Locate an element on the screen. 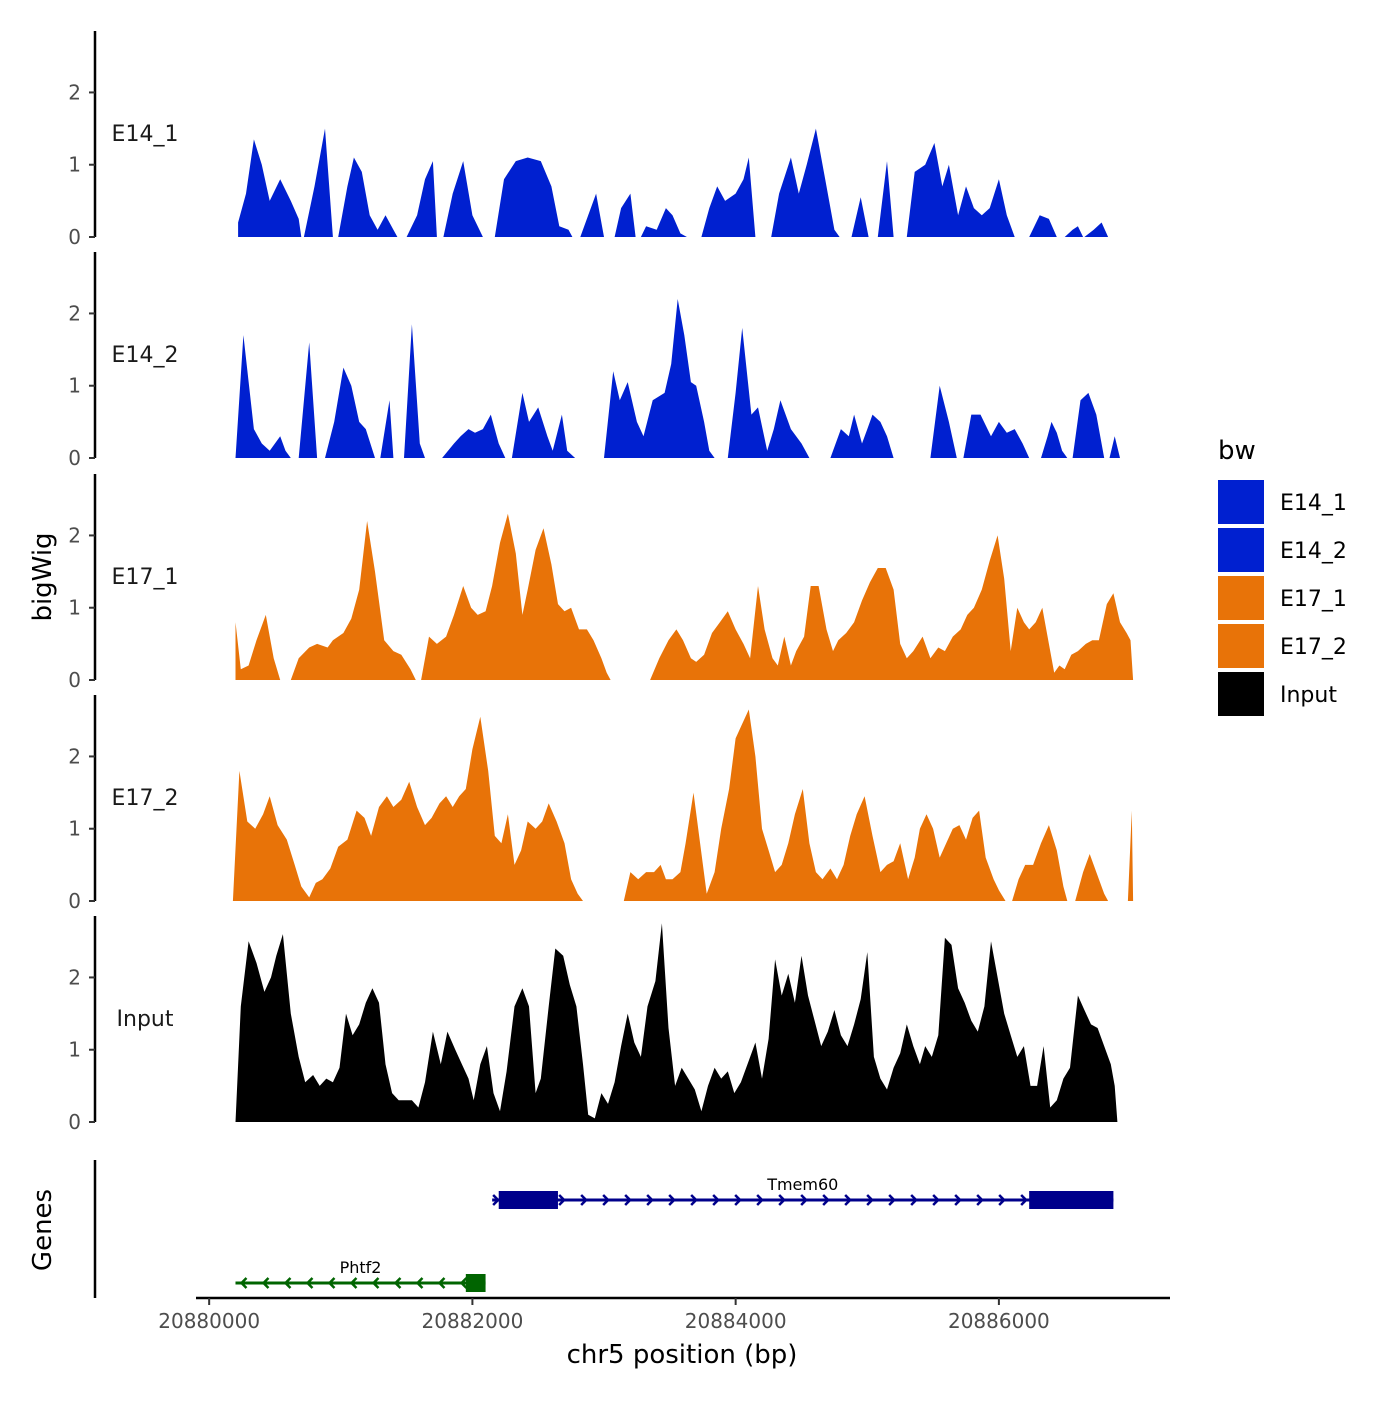 This screenshot has height=1404, width=1400. track-label: E17_2 is located at coordinates (145, 798).